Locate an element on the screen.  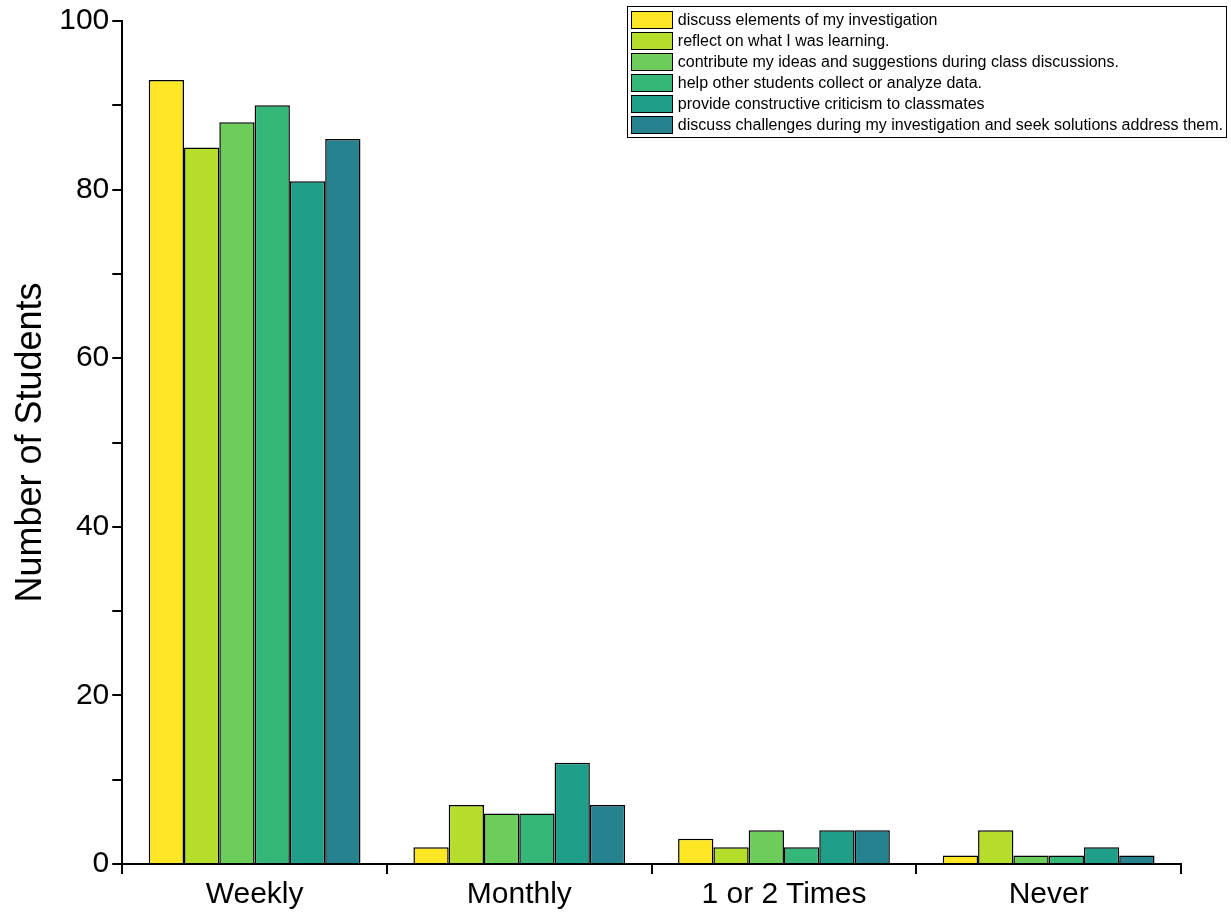
y-tick-label: 0 is located at coordinates (101, 862).